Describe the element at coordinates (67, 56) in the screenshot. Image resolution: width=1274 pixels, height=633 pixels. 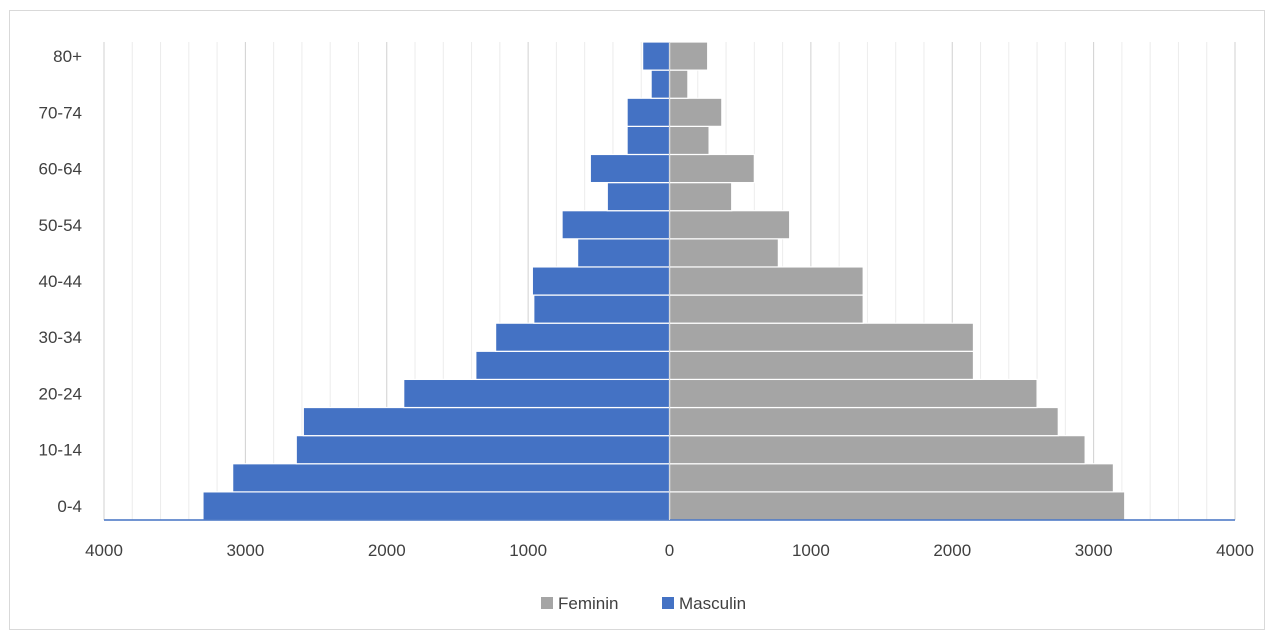
I see `y-tick-label: 80+` at that location.